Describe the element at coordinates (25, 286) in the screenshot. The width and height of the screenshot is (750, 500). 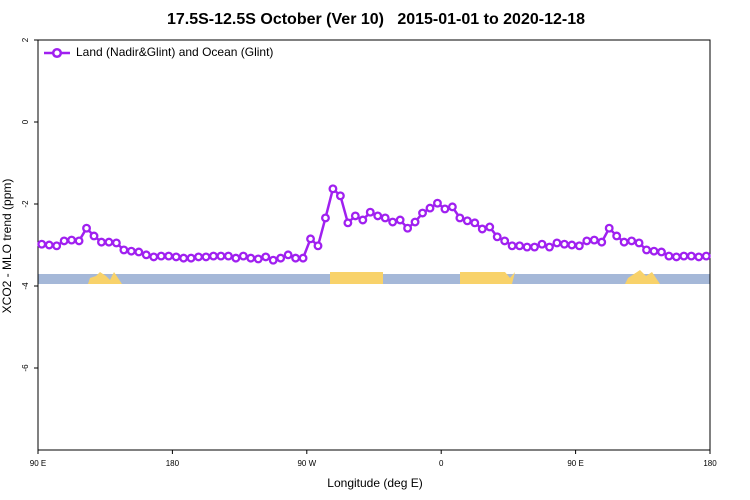
I see `y-tick-label: -4` at that location.